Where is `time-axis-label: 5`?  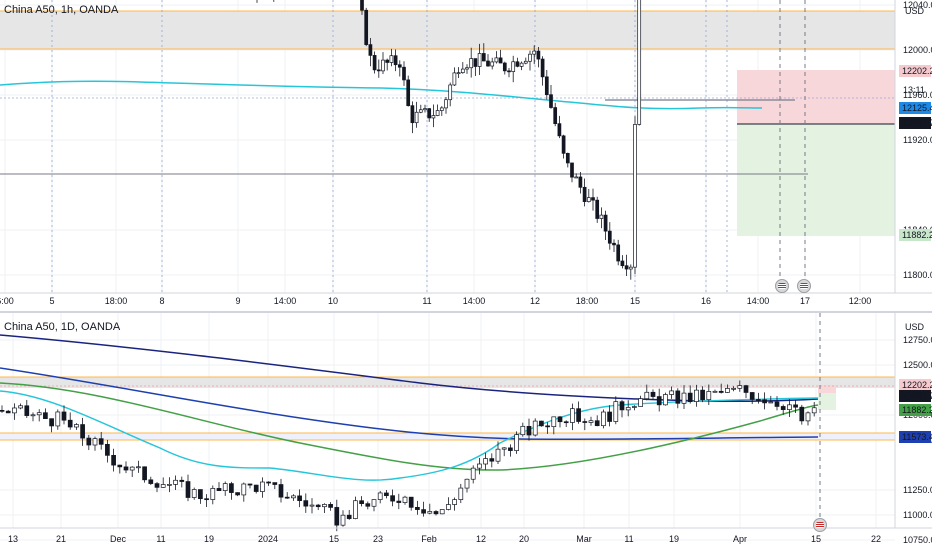
time-axis-label: 5 is located at coordinates (51, 301).